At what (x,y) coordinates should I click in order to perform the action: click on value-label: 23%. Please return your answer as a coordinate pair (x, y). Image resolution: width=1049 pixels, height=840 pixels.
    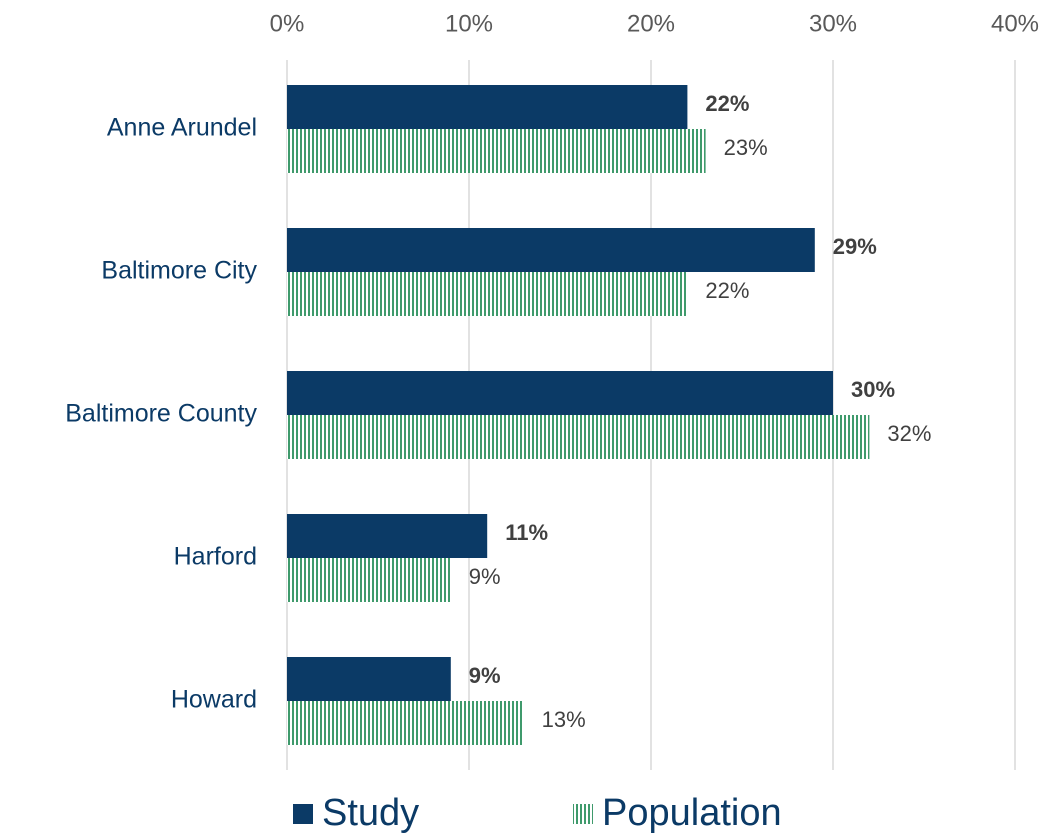
    Looking at the image, I should click on (746, 147).